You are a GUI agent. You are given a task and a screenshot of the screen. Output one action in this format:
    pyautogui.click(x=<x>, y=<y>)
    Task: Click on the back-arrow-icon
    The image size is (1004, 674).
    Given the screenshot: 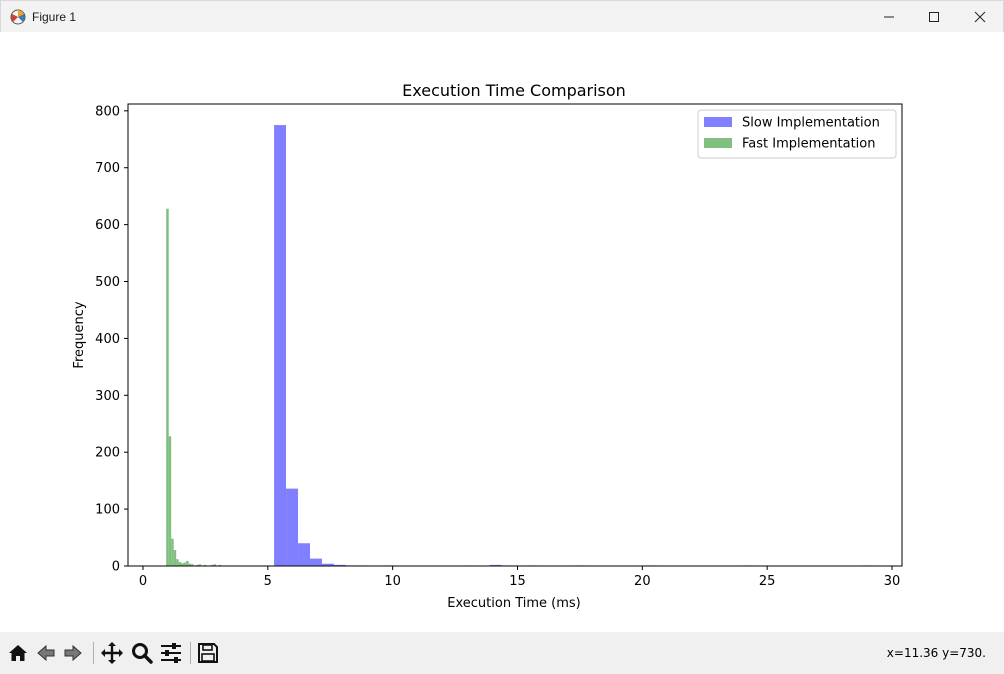 What is the action you would take?
    pyautogui.click(x=46, y=653)
    